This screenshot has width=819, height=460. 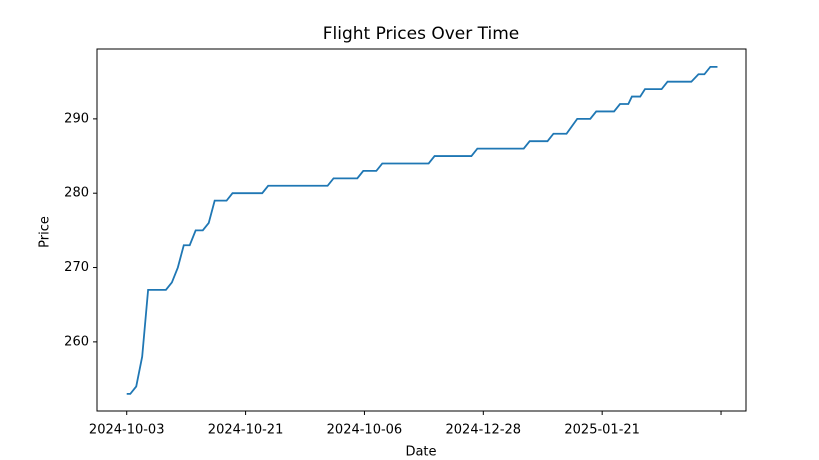 I want to click on x-tick-label: 2024-10-03, so click(x=127, y=430).